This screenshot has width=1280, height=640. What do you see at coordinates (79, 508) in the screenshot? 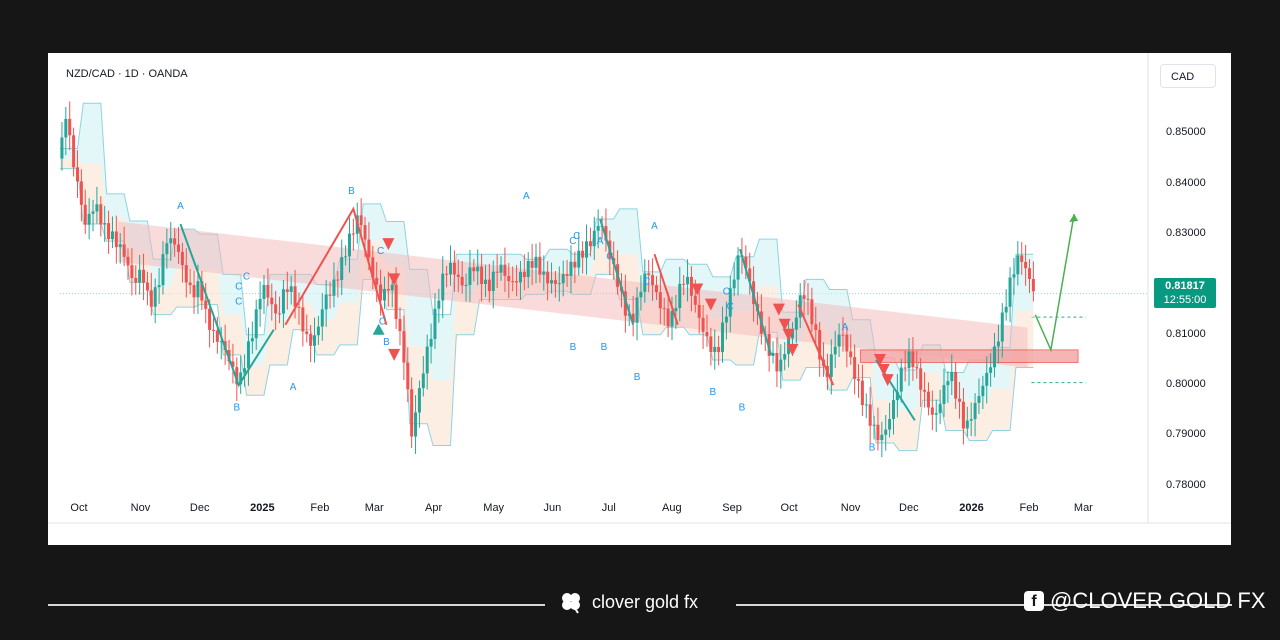
I see `x-tick-label: Oct` at bounding box center [79, 508].